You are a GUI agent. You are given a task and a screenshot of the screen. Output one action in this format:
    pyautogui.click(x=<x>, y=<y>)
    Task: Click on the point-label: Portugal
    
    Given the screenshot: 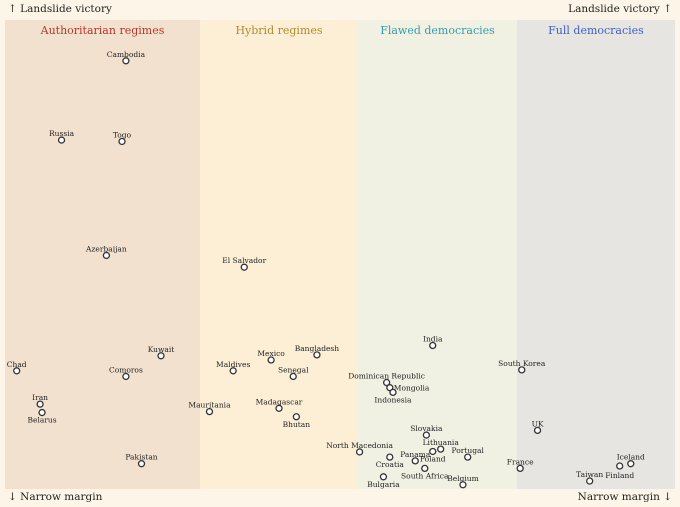 What is the action you would take?
    pyautogui.click(x=468, y=450)
    